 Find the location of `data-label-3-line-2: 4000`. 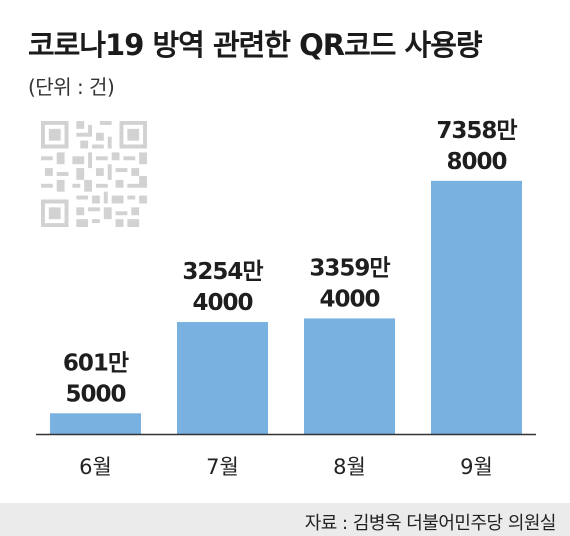

data-label-3-line-2: 4000 is located at coordinates (349, 299).